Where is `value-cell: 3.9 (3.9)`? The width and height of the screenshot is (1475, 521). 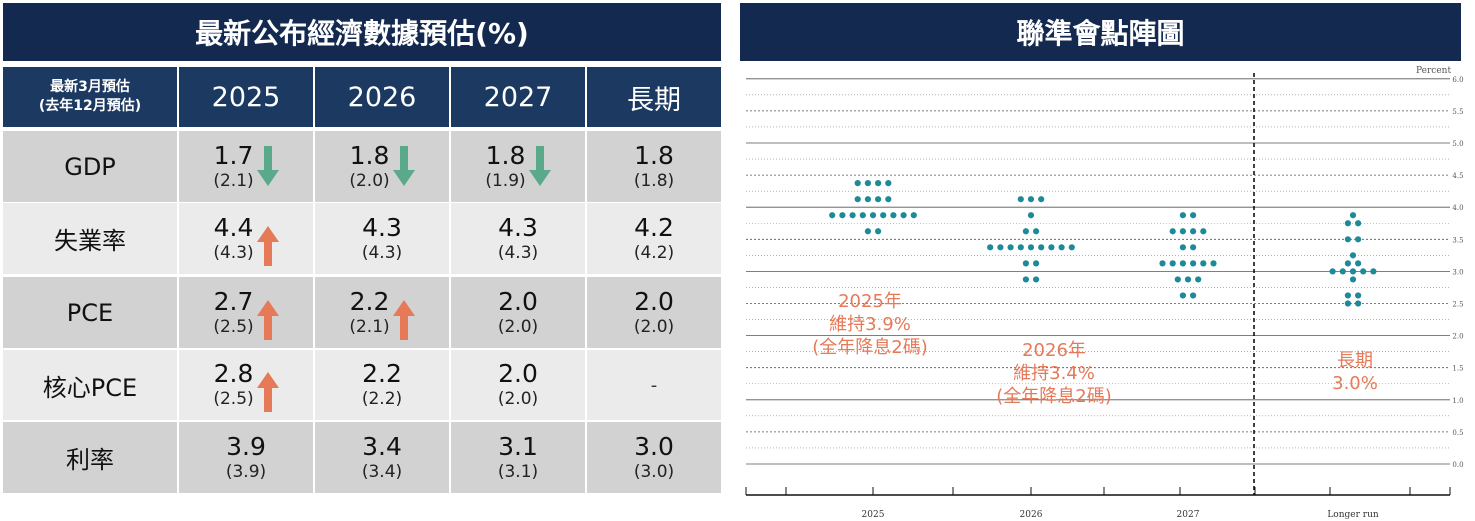
value-cell: 3.9 (3.9) is located at coordinates (246, 457).